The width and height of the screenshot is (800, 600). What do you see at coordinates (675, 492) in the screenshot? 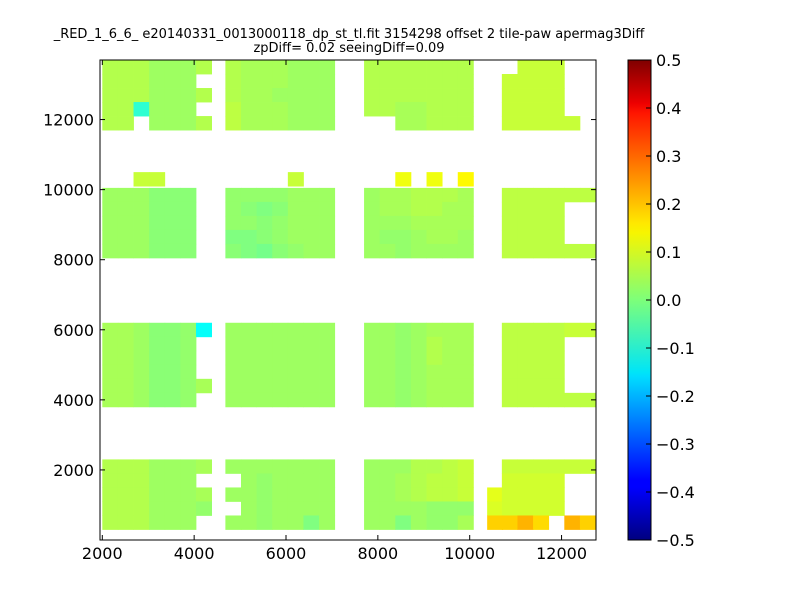
I see `colorbar-tick-label: −0.4` at bounding box center [675, 492].